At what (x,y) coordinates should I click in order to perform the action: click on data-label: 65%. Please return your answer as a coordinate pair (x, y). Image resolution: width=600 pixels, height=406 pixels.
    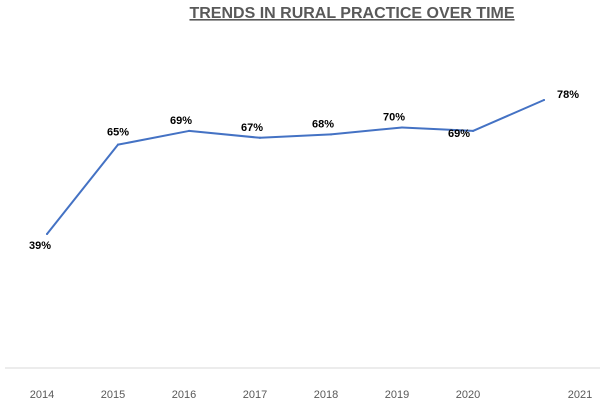
    Looking at the image, I should click on (118, 133).